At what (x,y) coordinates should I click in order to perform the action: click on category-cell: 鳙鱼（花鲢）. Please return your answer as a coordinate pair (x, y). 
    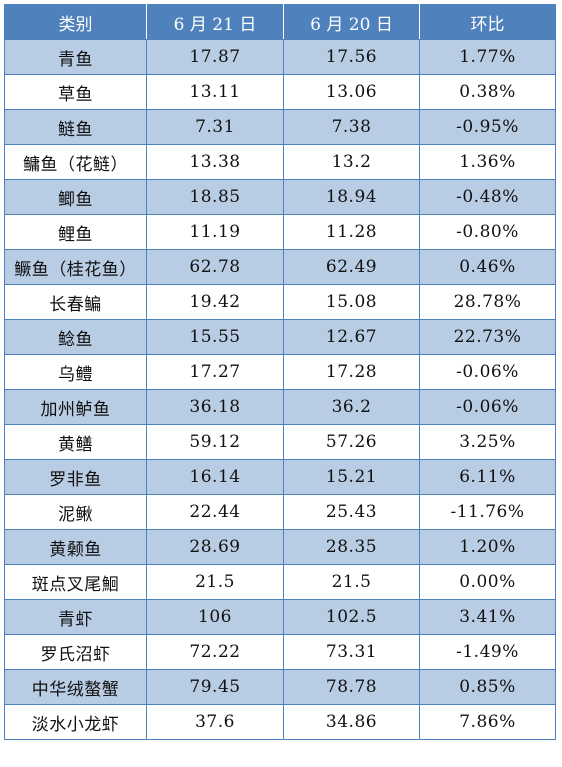
    Looking at the image, I should click on (75, 162).